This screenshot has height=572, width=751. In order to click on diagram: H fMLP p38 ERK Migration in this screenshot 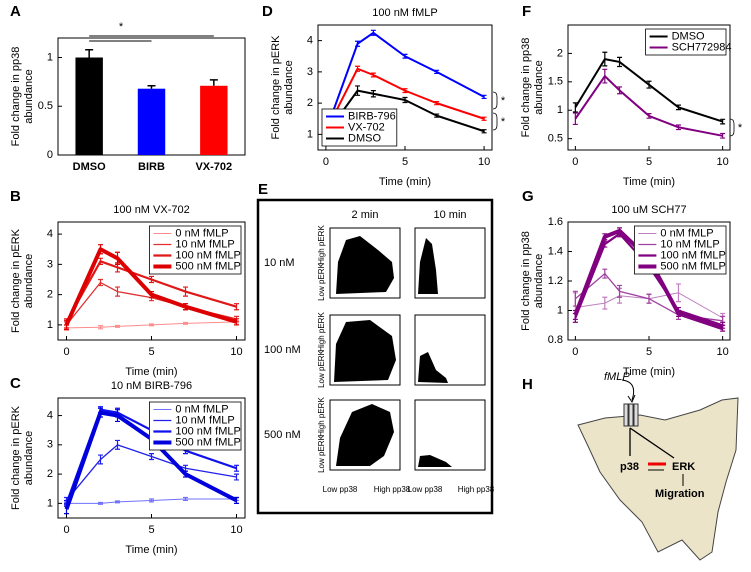, I will do `click(630, 466)`.